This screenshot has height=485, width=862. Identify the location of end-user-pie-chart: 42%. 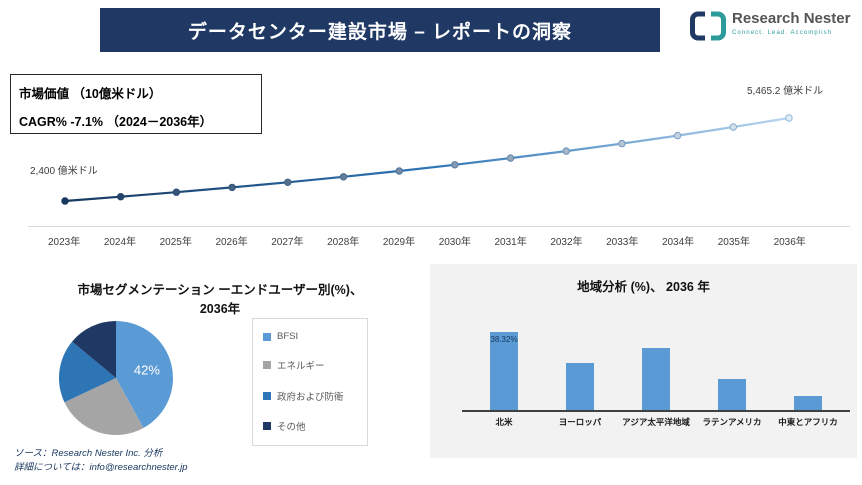
(116, 378).